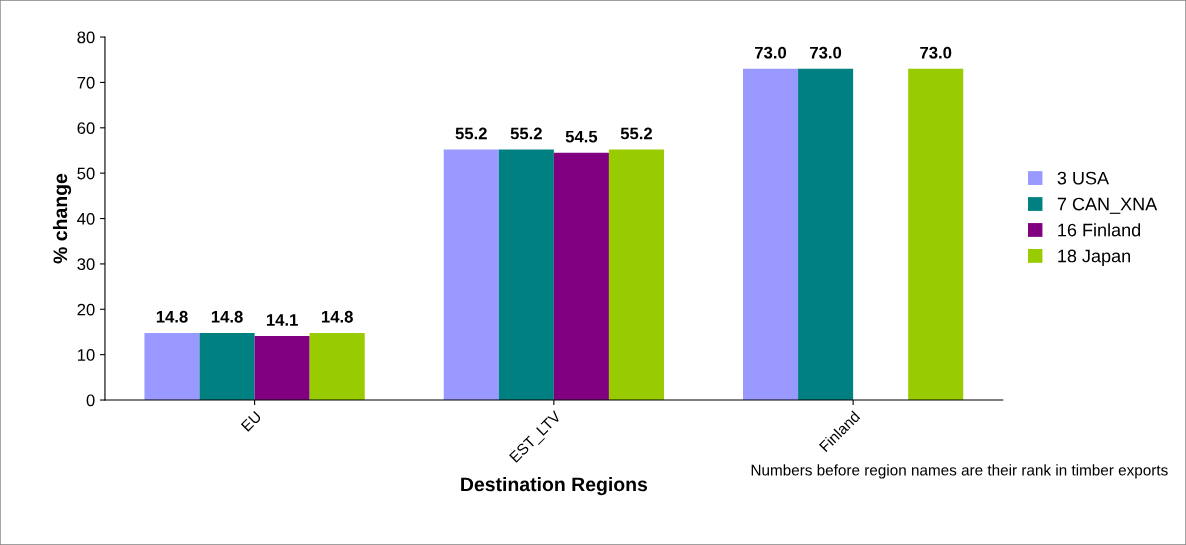  I want to click on data-label: 14.1, so click(282, 320).